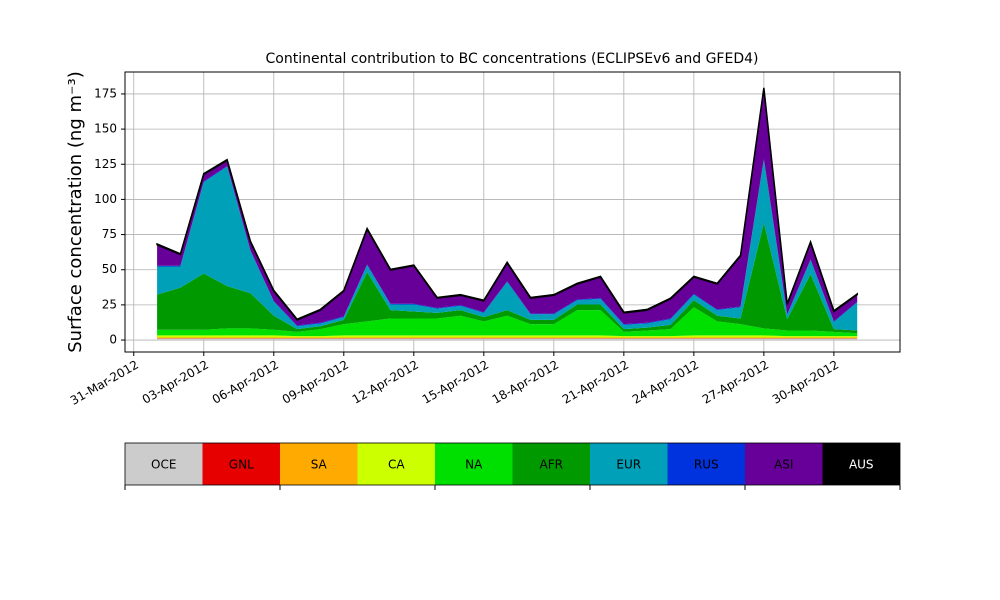 The height and width of the screenshot is (600, 1000). I want to click on x-tick-label: 27-Apr-2012, so click(735, 382).